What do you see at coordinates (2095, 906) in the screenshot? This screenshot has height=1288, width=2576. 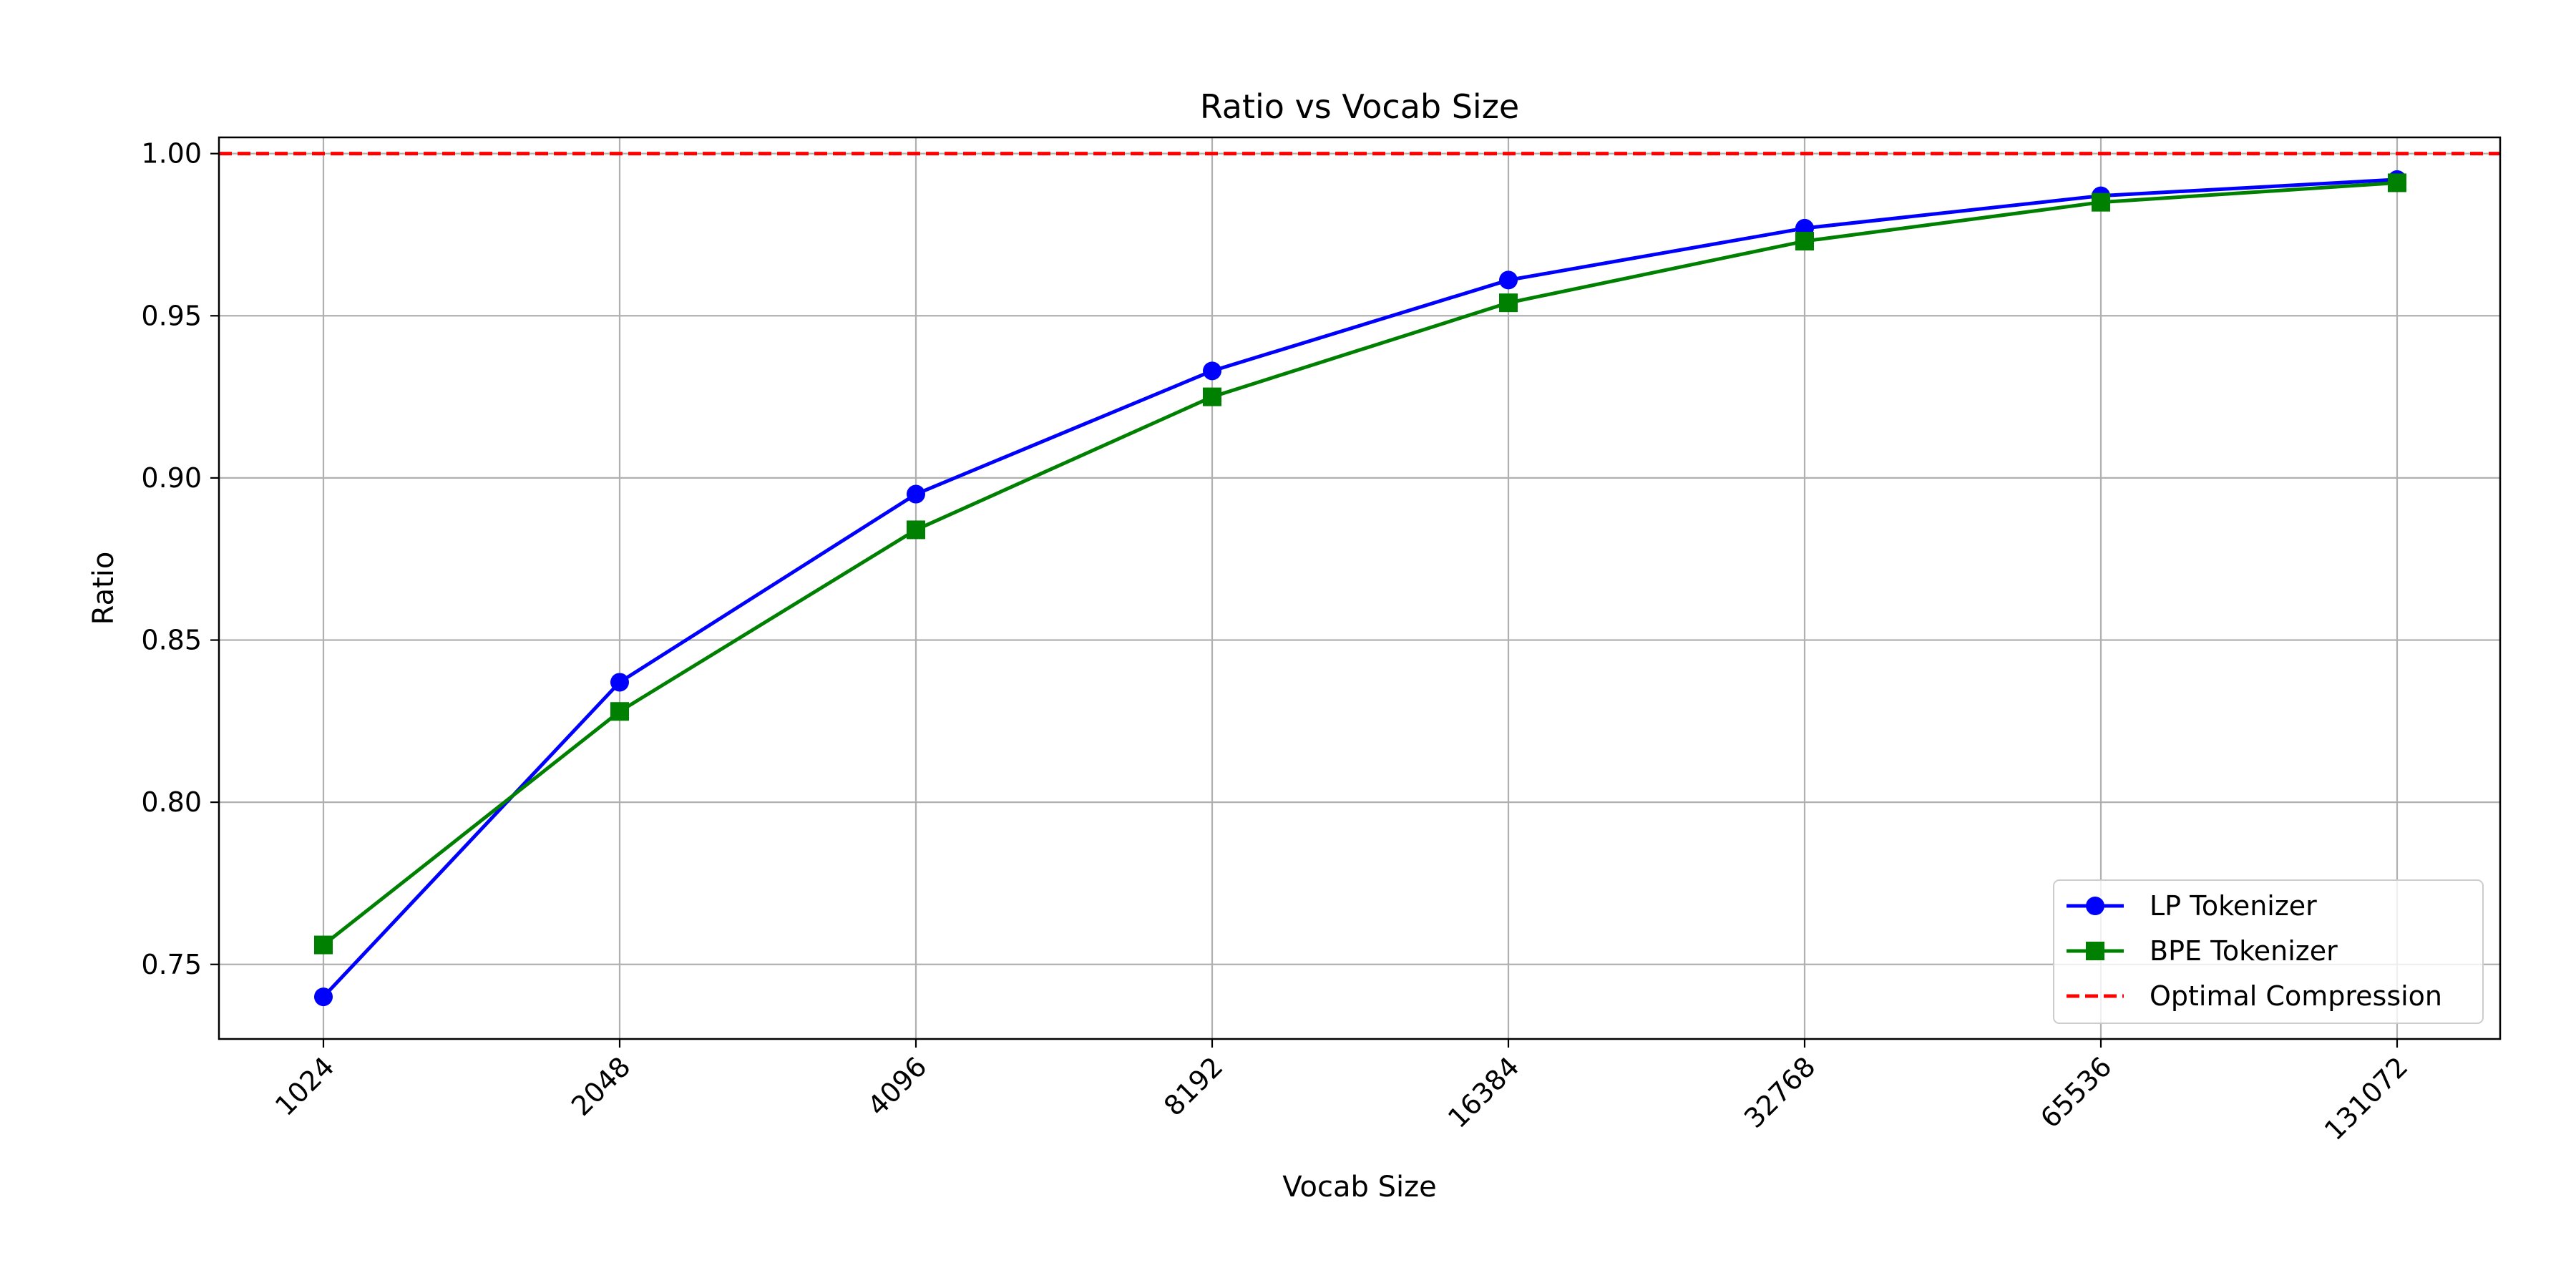 I see `legend-marker-lp-tokenizer` at bounding box center [2095, 906].